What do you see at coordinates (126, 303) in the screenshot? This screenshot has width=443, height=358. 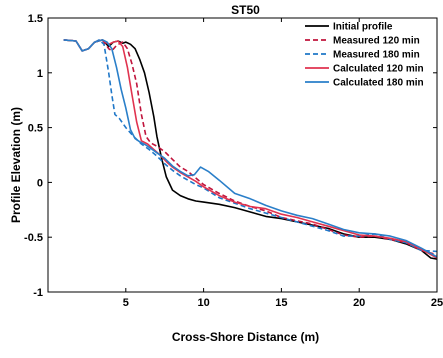 I see `x-tick-label: 5` at bounding box center [126, 303].